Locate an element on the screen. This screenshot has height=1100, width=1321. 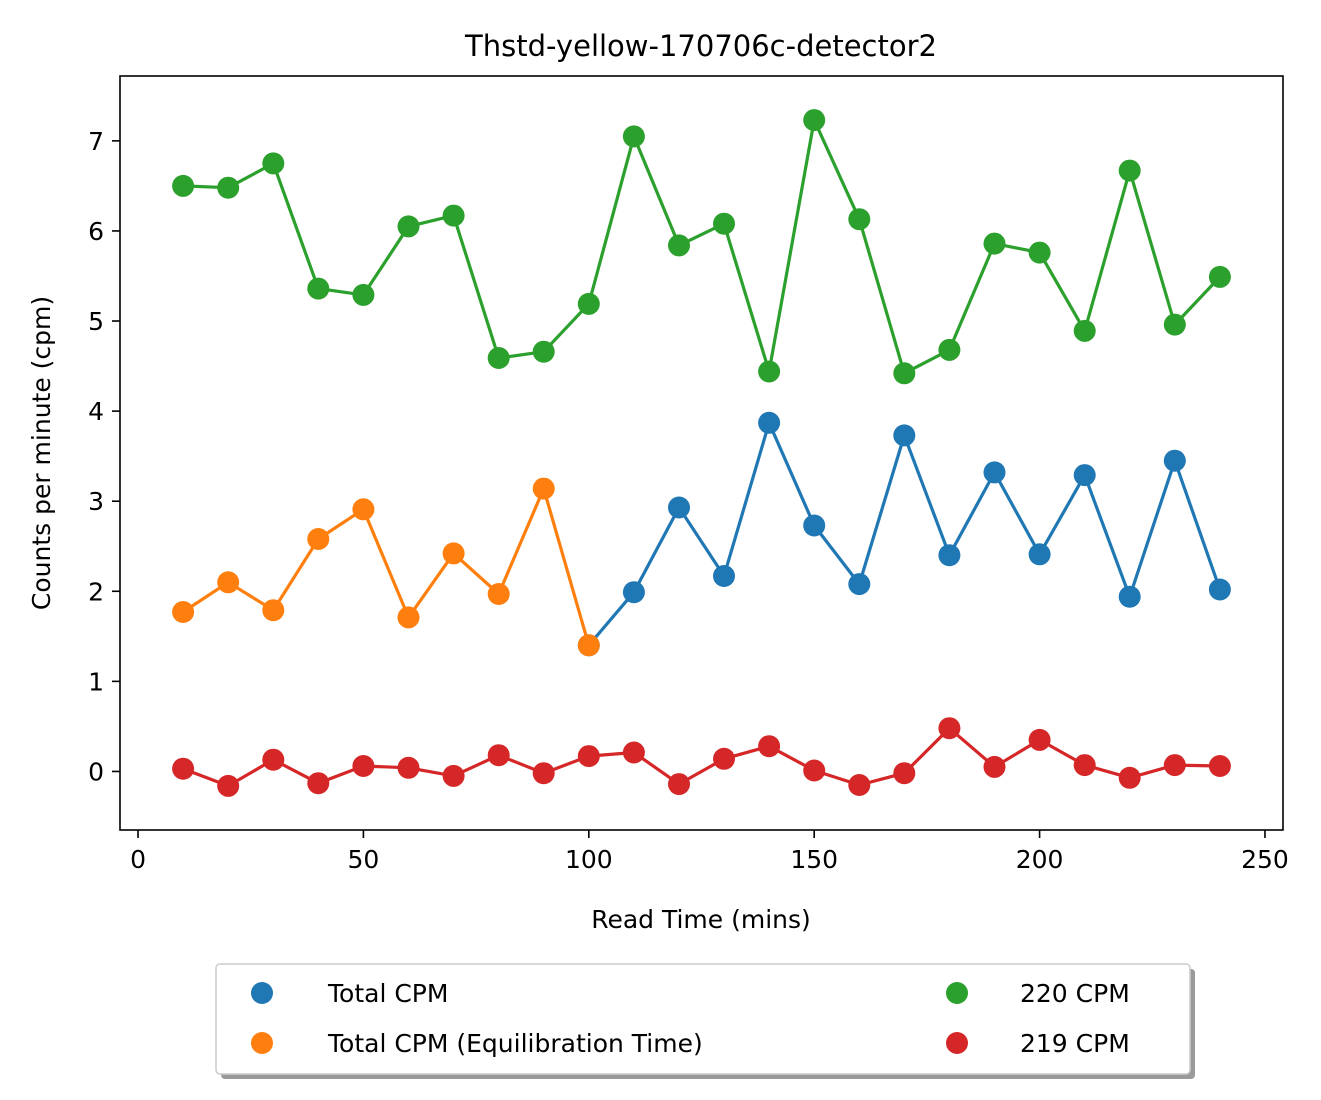
series-line is located at coordinates (386, 566).